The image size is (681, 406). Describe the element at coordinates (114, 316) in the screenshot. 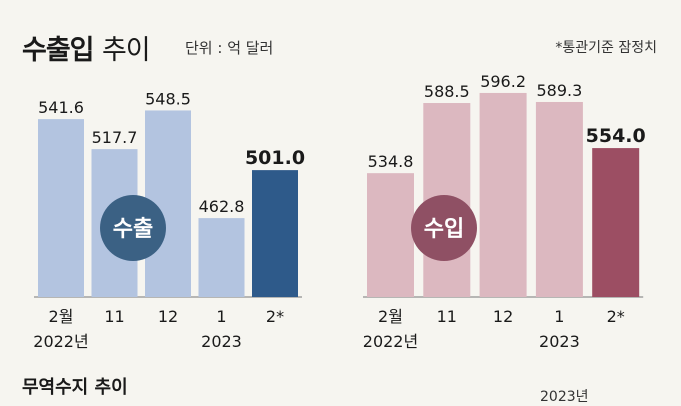

I see `export-tick-label: 11` at that location.